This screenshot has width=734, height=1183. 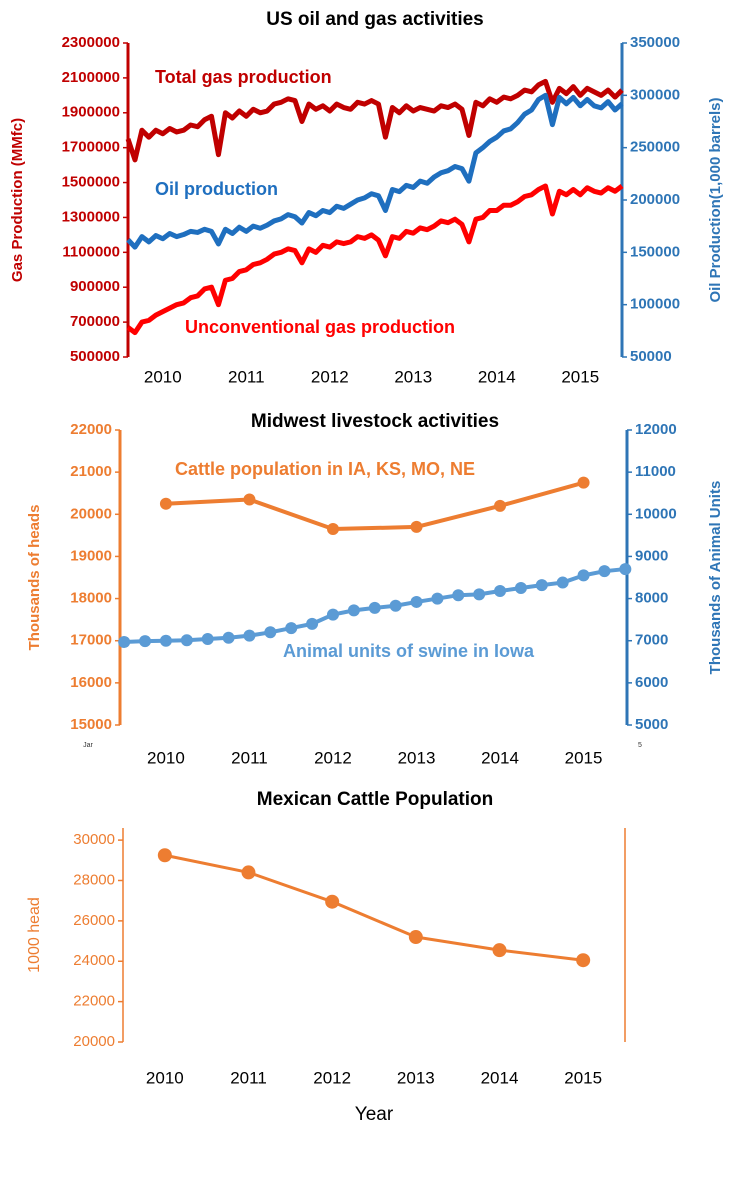 What do you see at coordinates (34, 935) in the screenshot?
I see `y-axis-label: 1000 head` at bounding box center [34, 935].